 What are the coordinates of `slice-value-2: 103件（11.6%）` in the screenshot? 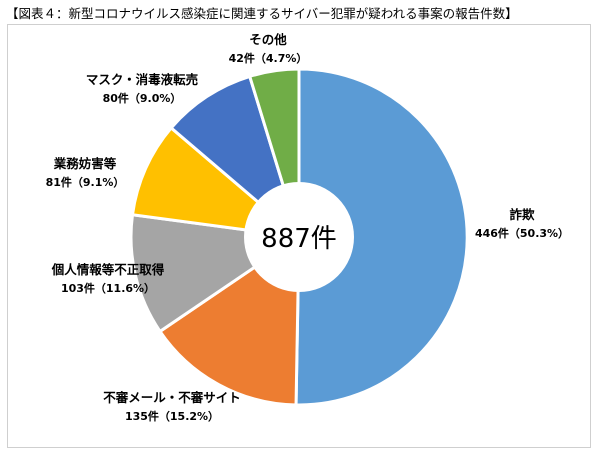 It's located at (108, 288).